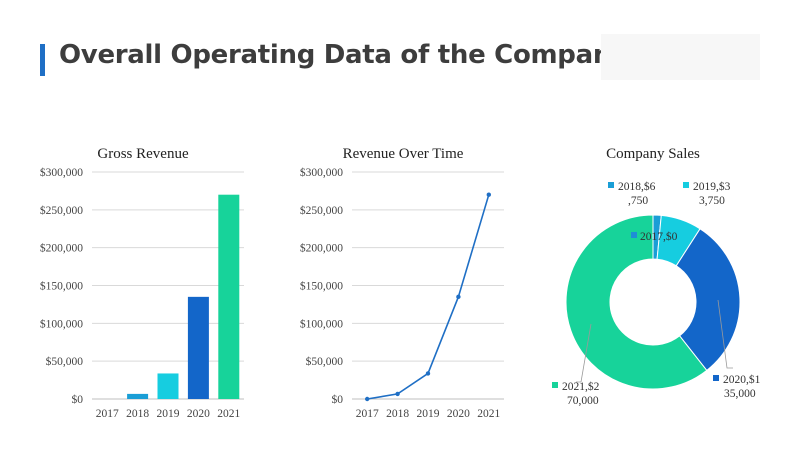 The width and height of the screenshot is (800, 460). What do you see at coordinates (634, 235) in the screenshot?
I see `label-marker-2017` at bounding box center [634, 235].